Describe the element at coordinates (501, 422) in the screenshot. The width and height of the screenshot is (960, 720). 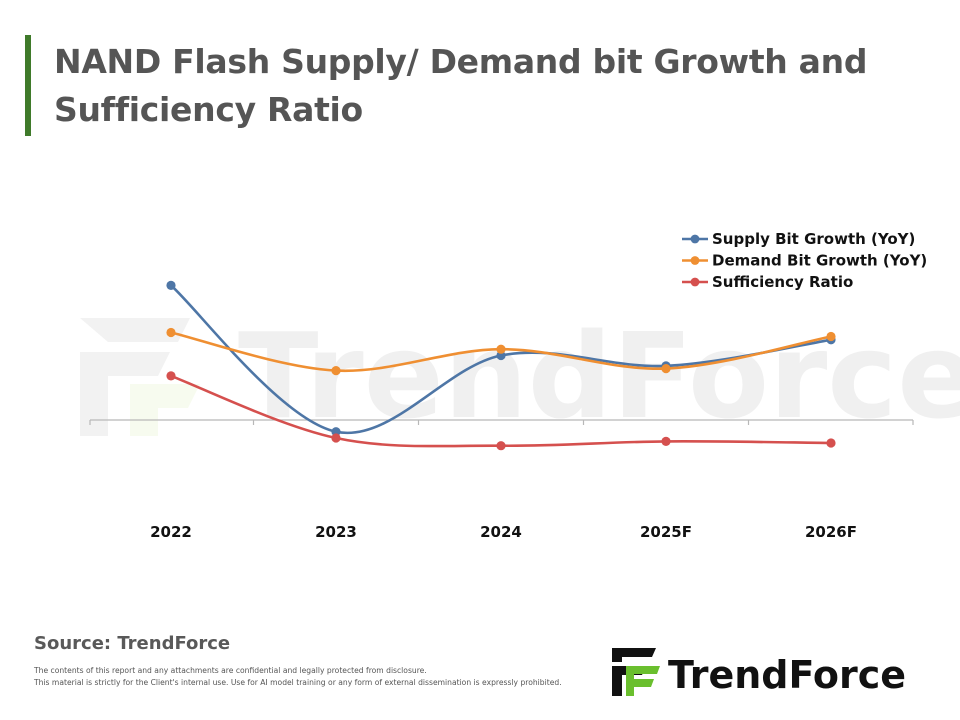
I see `x-axis` at that location.